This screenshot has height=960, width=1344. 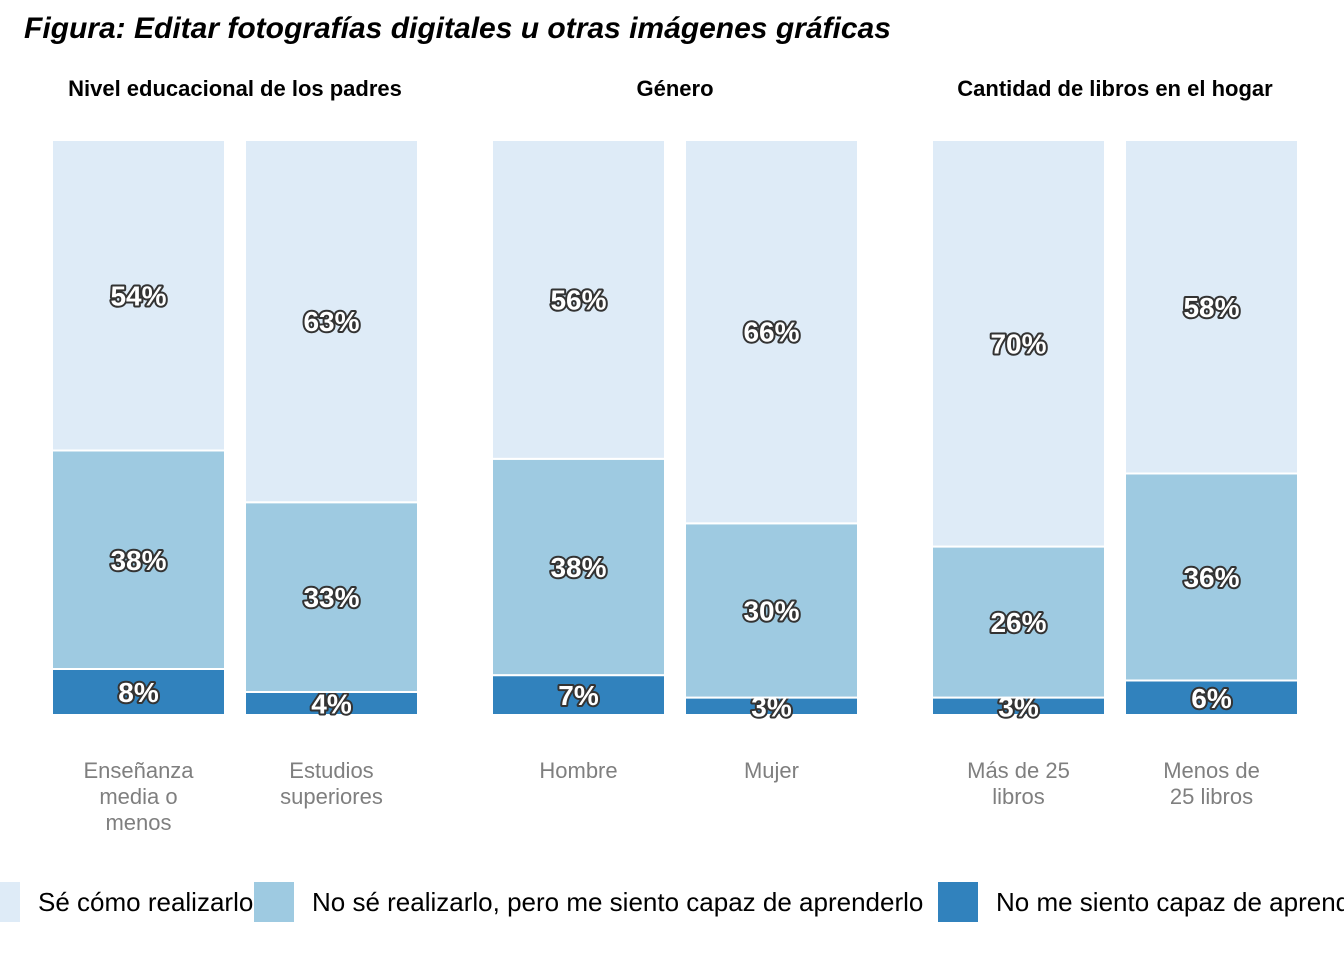 What do you see at coordinates (10, 902) in the screenshot?
I see `legend-swatch-se-como` at bounding box center [10, 902].